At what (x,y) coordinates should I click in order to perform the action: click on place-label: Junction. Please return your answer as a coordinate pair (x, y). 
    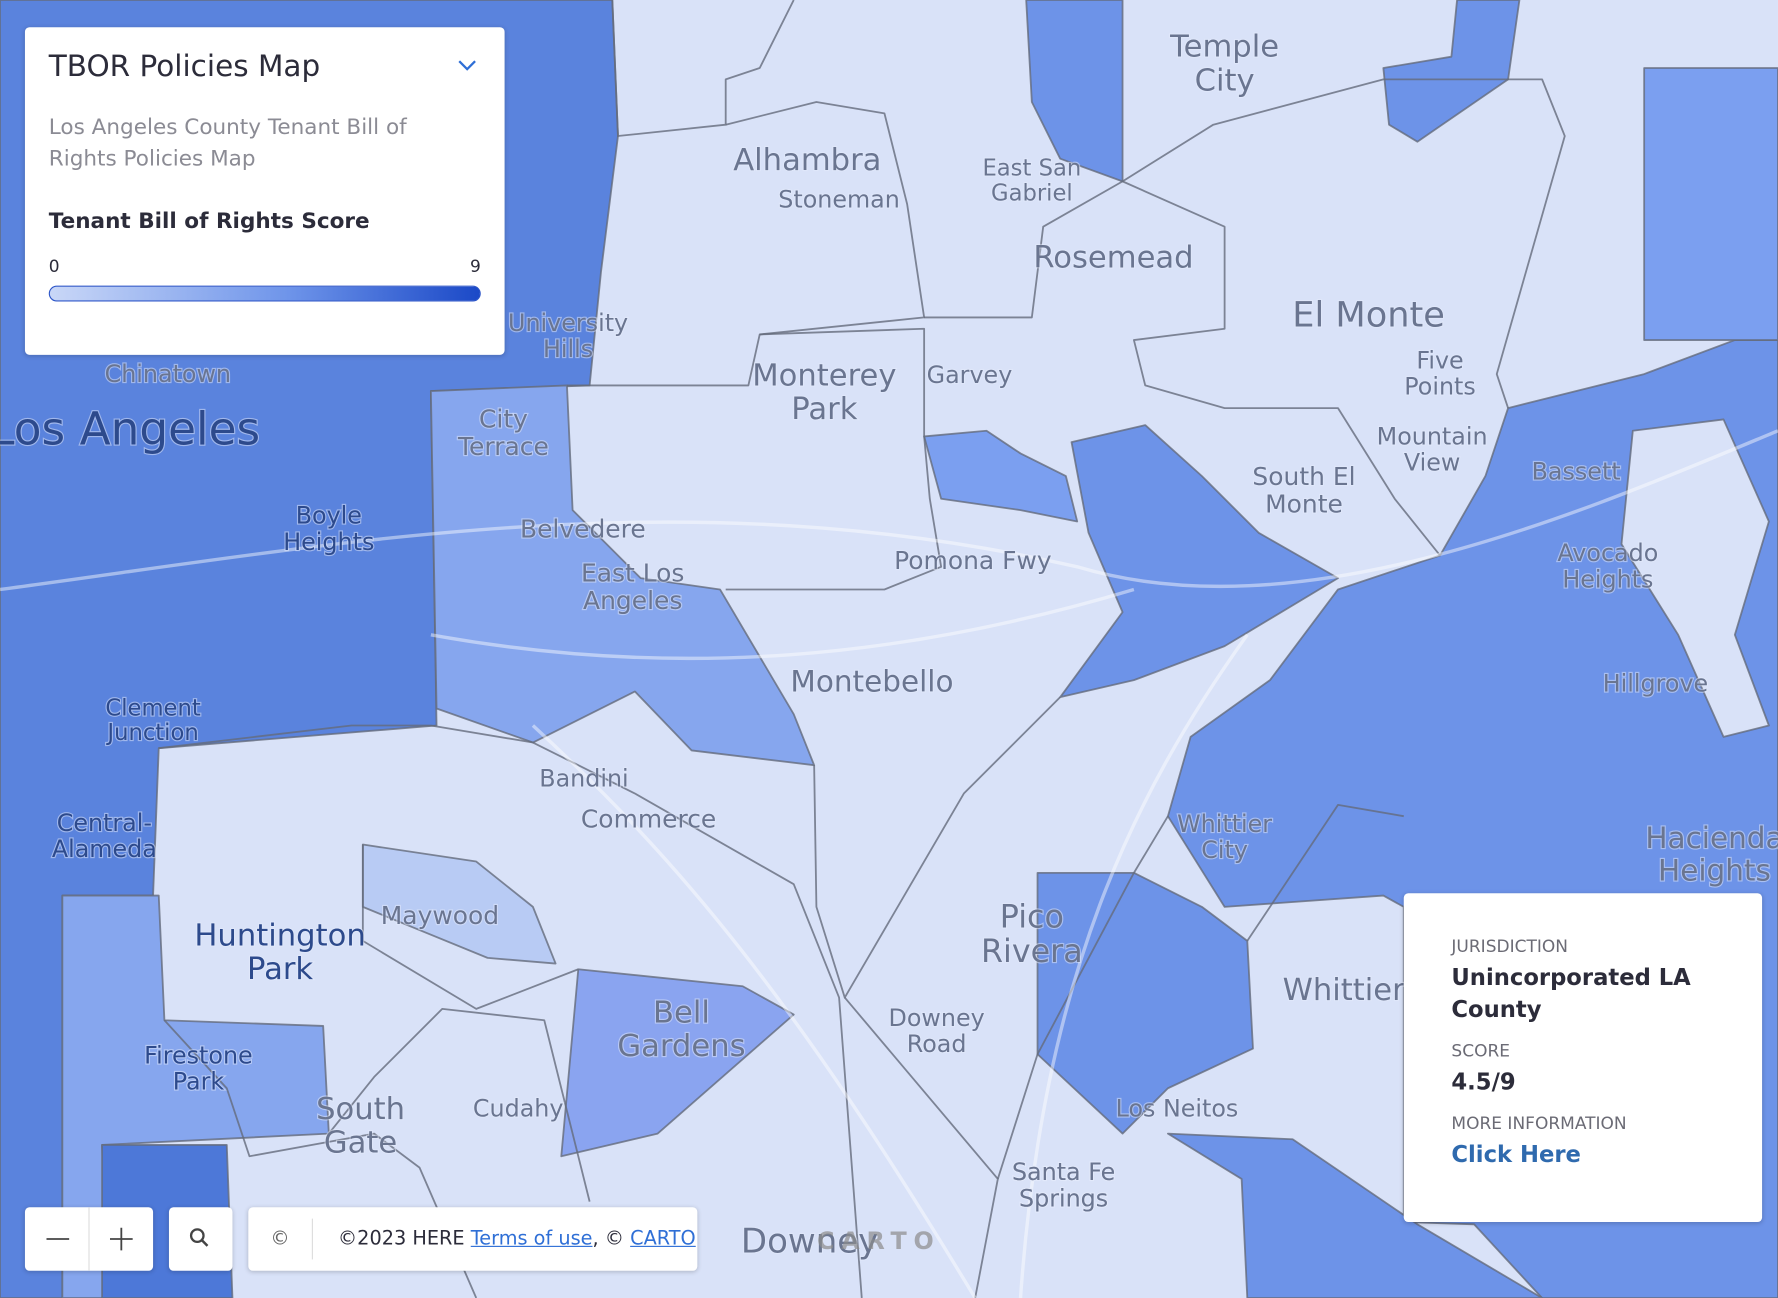
    Looking at the image, I should click on (151, 733).